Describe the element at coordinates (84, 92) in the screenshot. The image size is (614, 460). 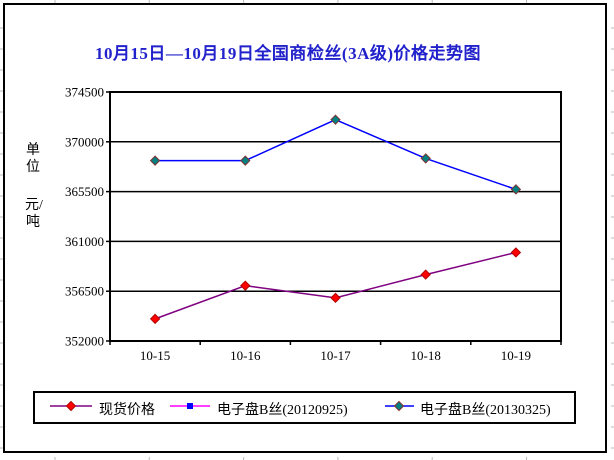
I see `y-tick-label: 374500` at that location.